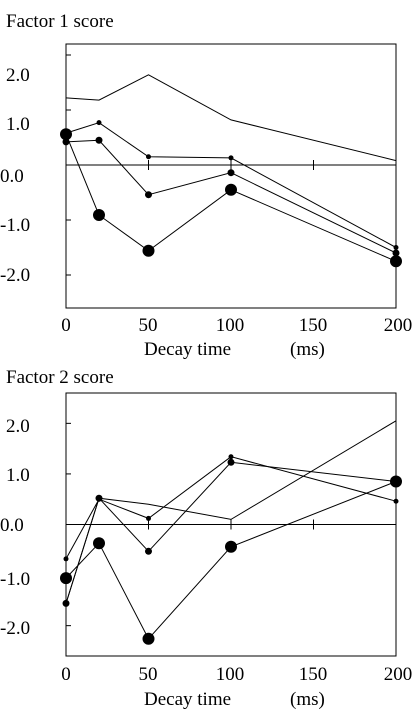 The image size is (420, 713). I want to click on chart-title: Factor 2 score, so click(60, 377).